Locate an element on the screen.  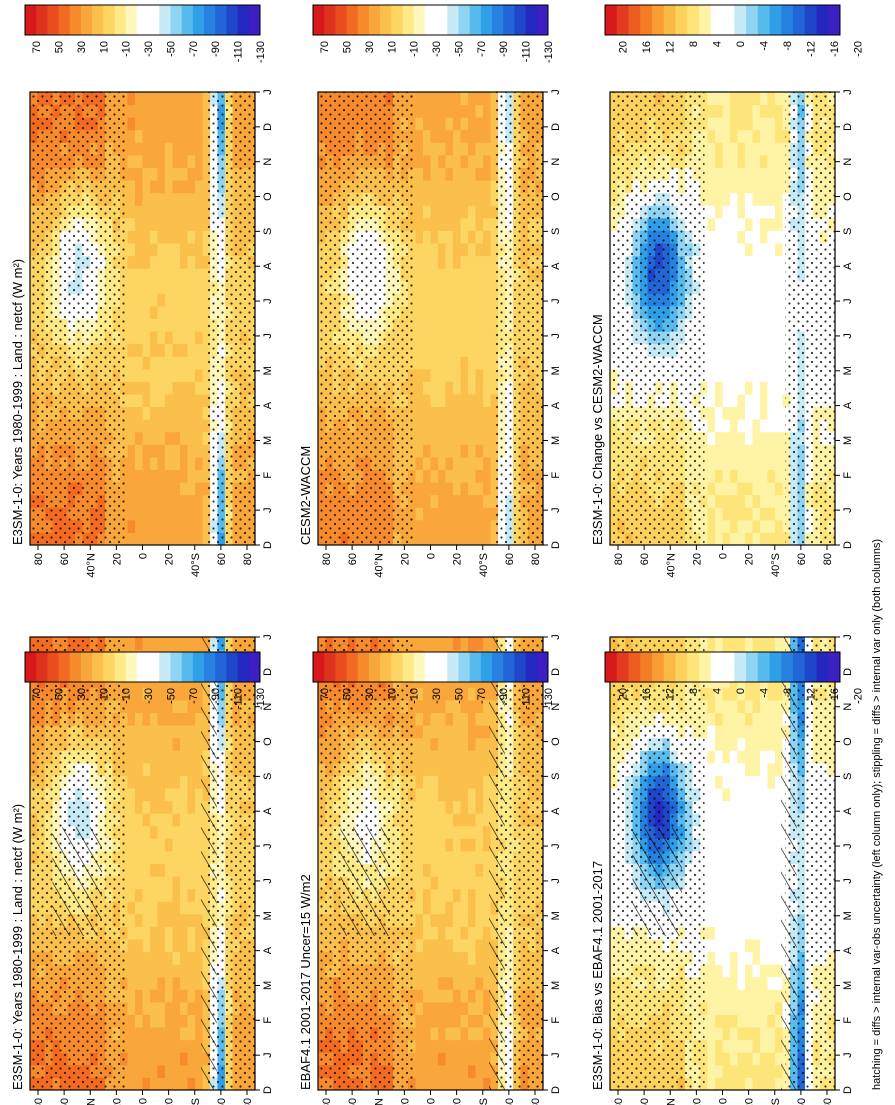
month-tick-label: D is located at coordinates (556, 545).